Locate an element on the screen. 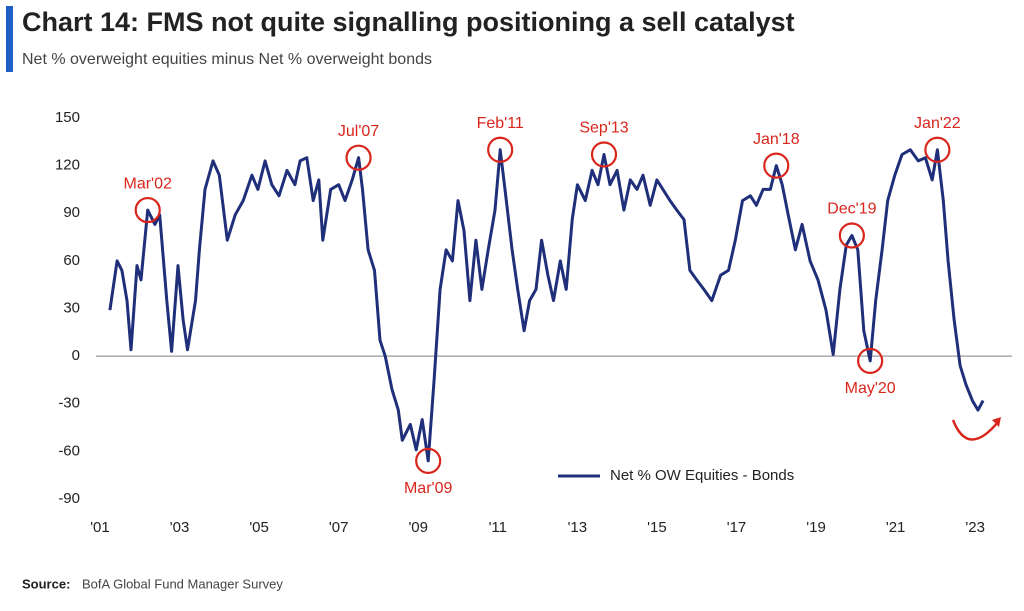 This screenshot has height=611, width=1024. x-tick-label: '15 is located at coordinates (657, 527).